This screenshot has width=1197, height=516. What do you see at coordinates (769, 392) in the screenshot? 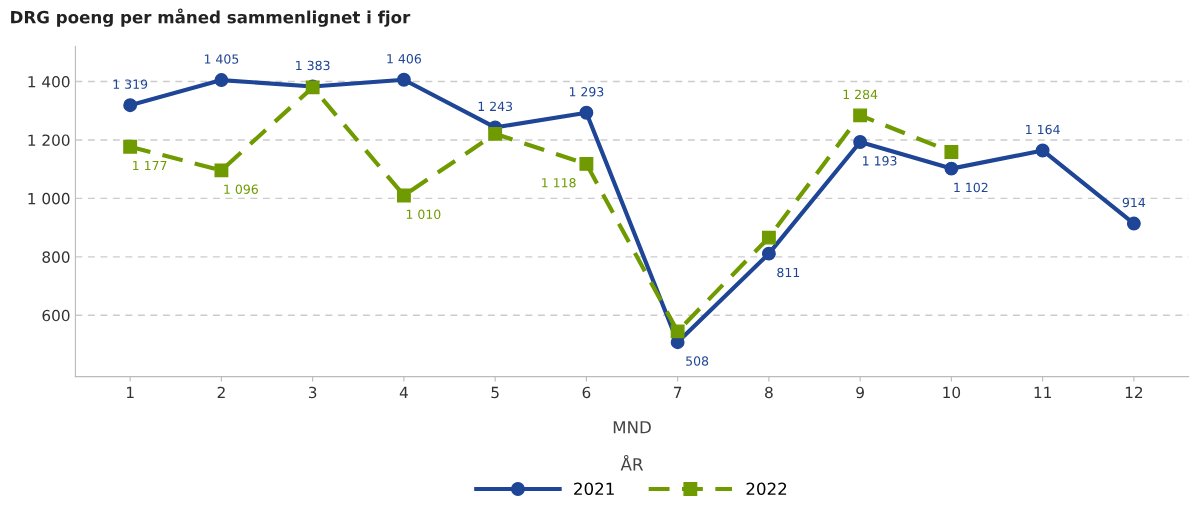
I see `x-tick-label: 8` at bounding box center [769, 392].